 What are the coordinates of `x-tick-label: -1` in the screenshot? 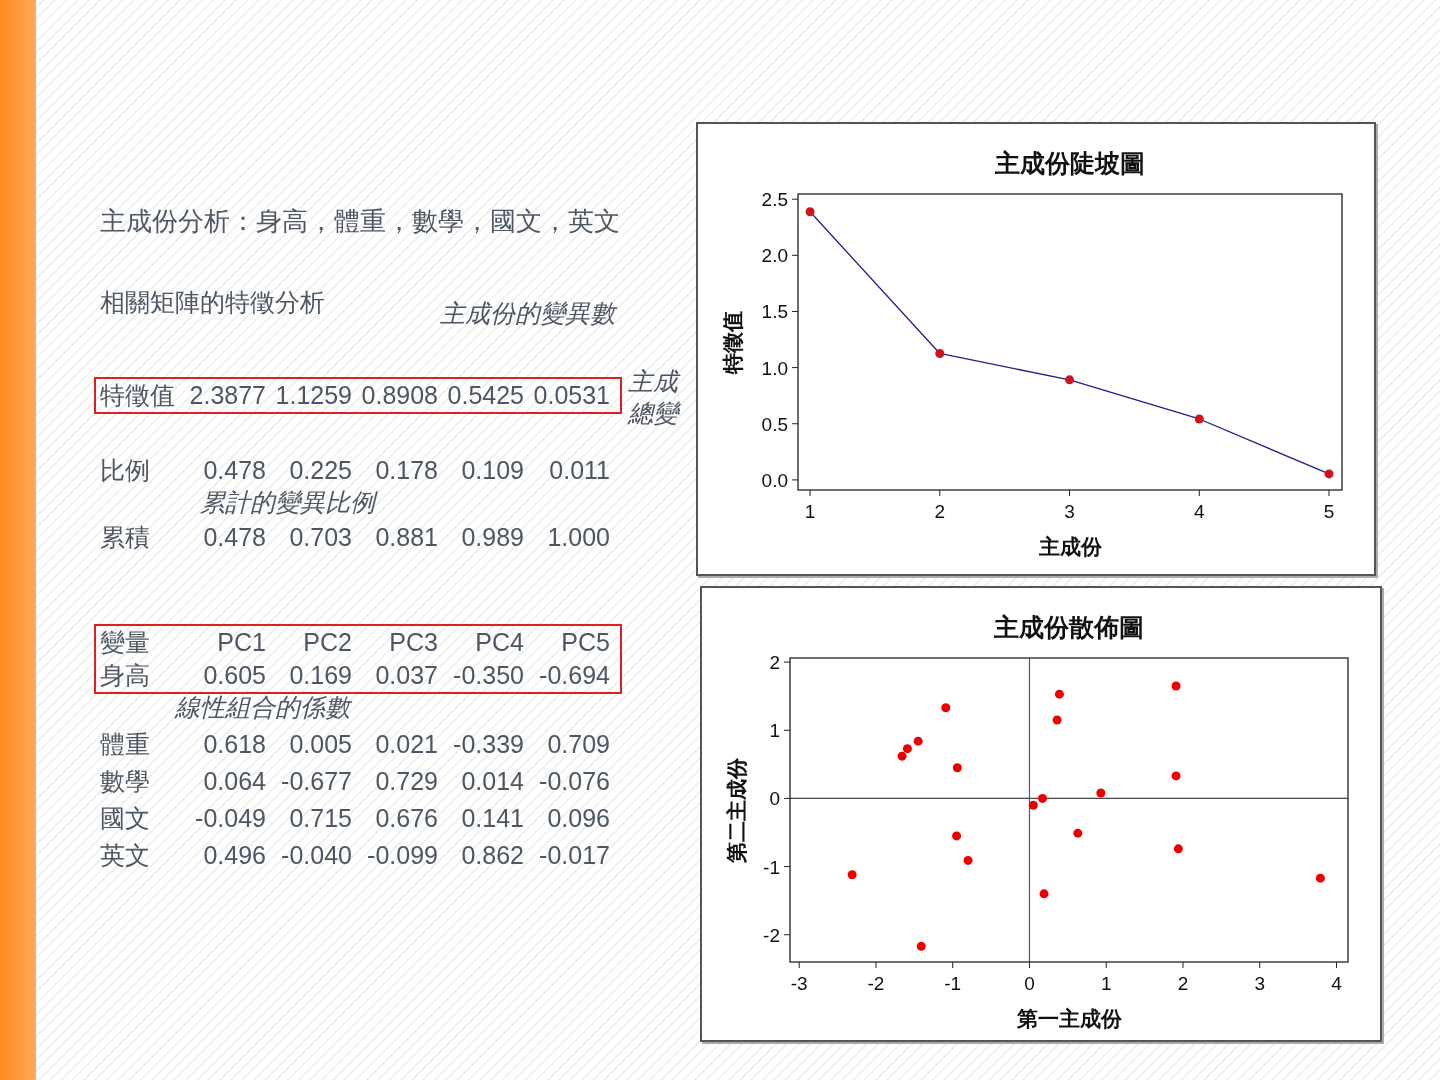 It's located at (953, 983).